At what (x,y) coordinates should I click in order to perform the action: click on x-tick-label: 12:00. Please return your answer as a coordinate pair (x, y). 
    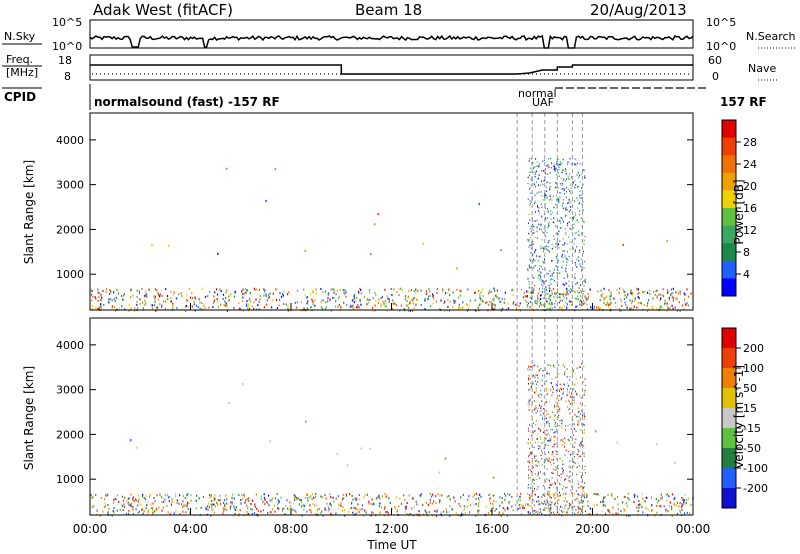
    Looking at the image, I should click on (391, 529).